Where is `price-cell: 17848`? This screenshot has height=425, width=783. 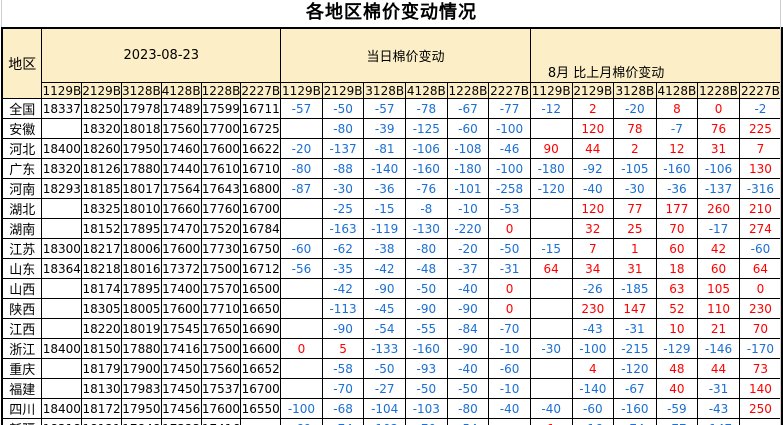
price-cell: 17848 is located at coordinates (141, 421).